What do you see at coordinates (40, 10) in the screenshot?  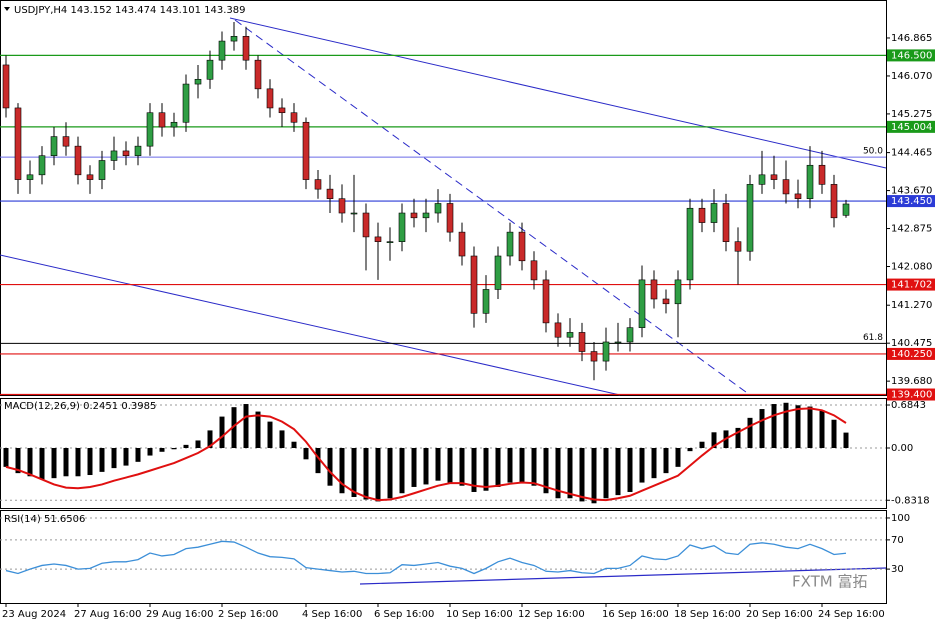 I see `symbol: USDJPY,H4` at bounding box center [40, 10].